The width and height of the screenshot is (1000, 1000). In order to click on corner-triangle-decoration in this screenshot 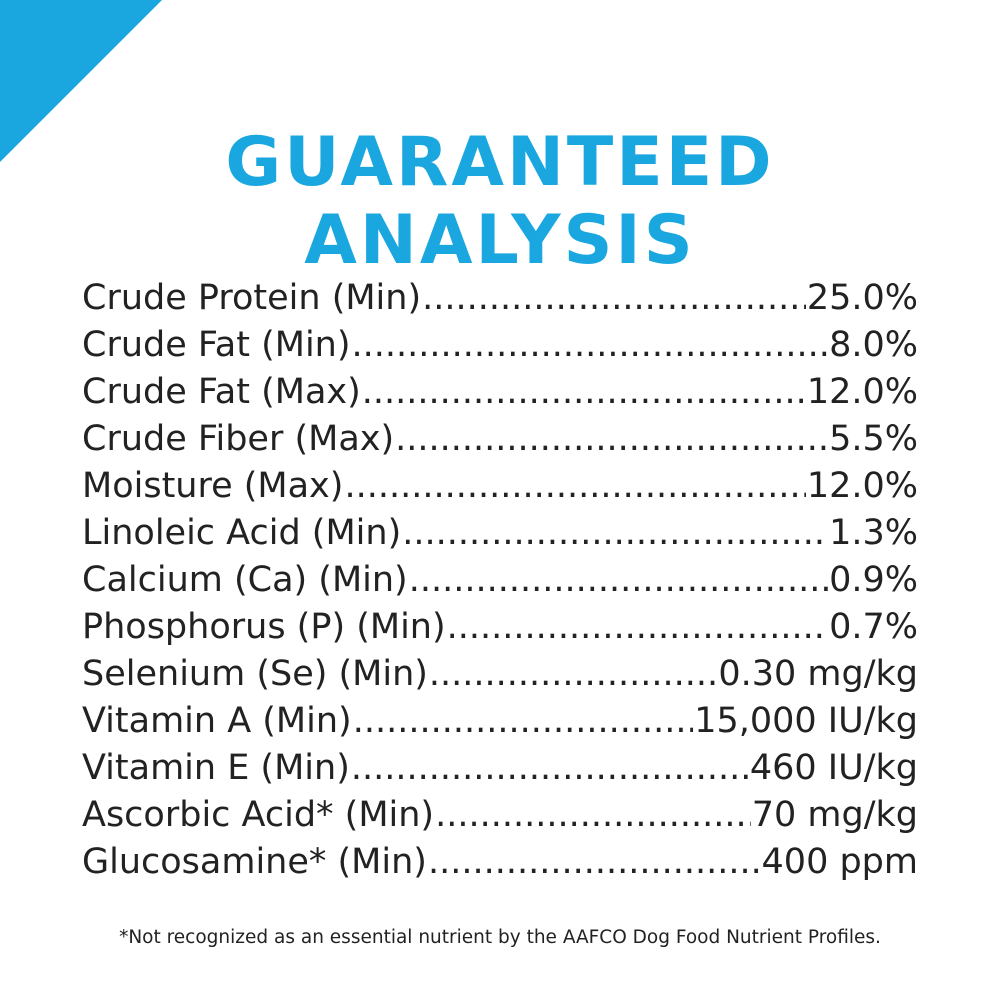, I will do `click(81, 81)`.